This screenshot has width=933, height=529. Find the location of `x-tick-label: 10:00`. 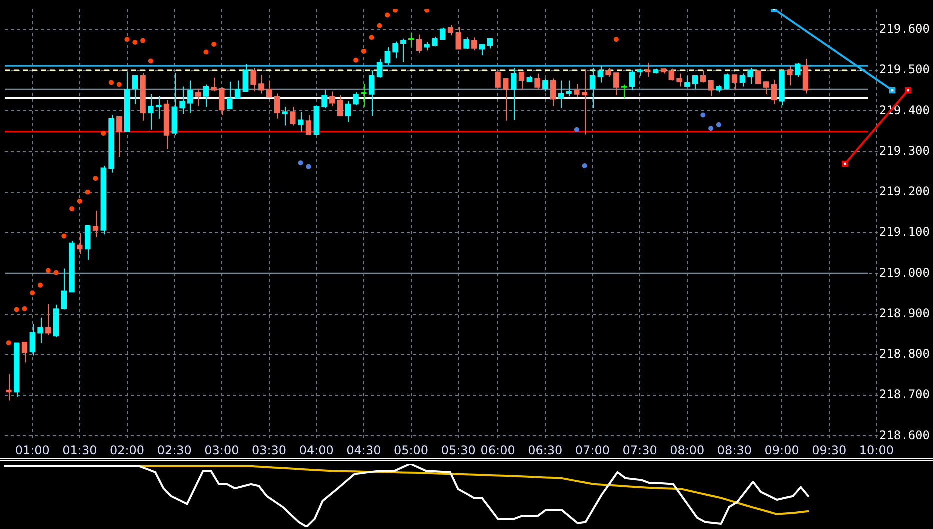

x-tick-label: 10:00 is located at coordinates (876, 450).